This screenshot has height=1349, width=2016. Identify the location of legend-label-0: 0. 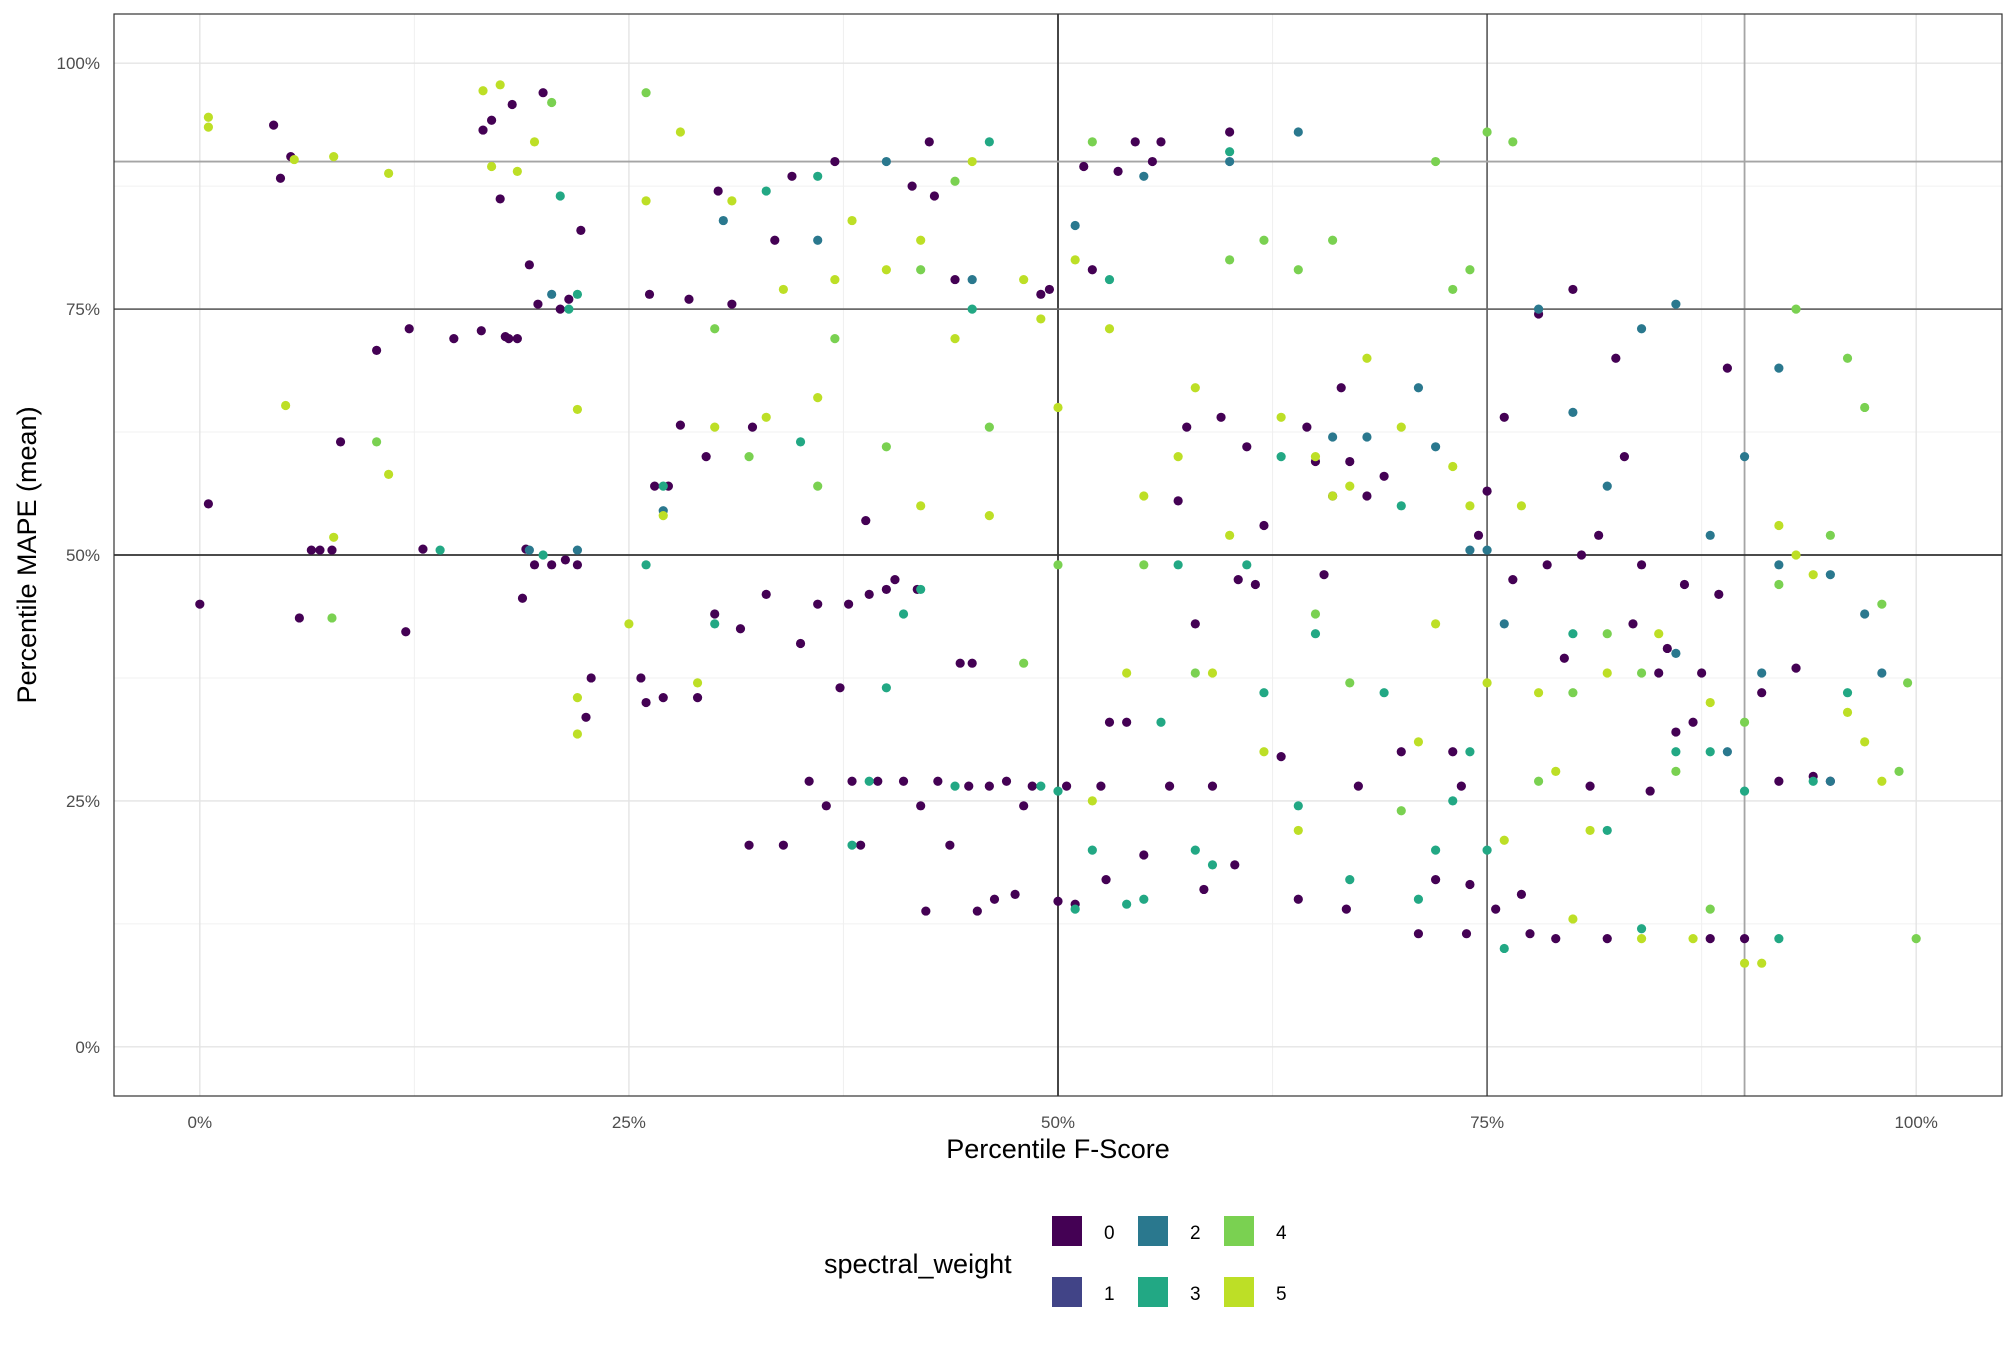
(1109, 1233).